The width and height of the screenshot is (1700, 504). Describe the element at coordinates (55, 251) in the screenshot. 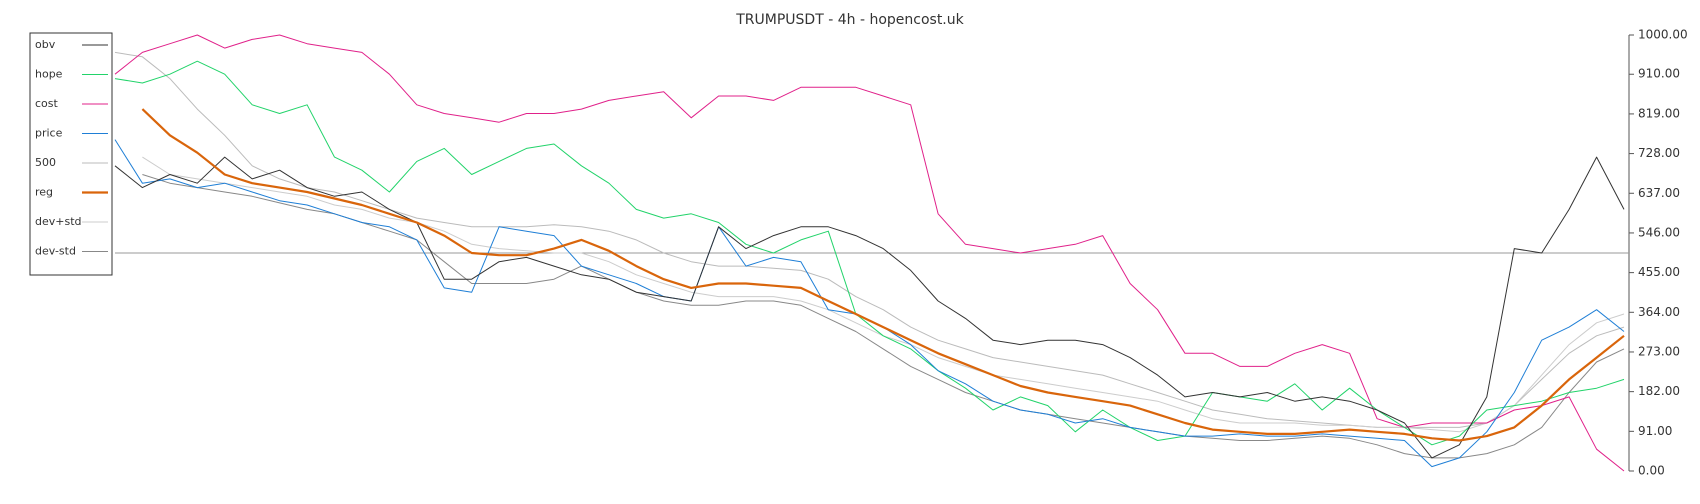

I see `legend-label: dev-std` at that location.